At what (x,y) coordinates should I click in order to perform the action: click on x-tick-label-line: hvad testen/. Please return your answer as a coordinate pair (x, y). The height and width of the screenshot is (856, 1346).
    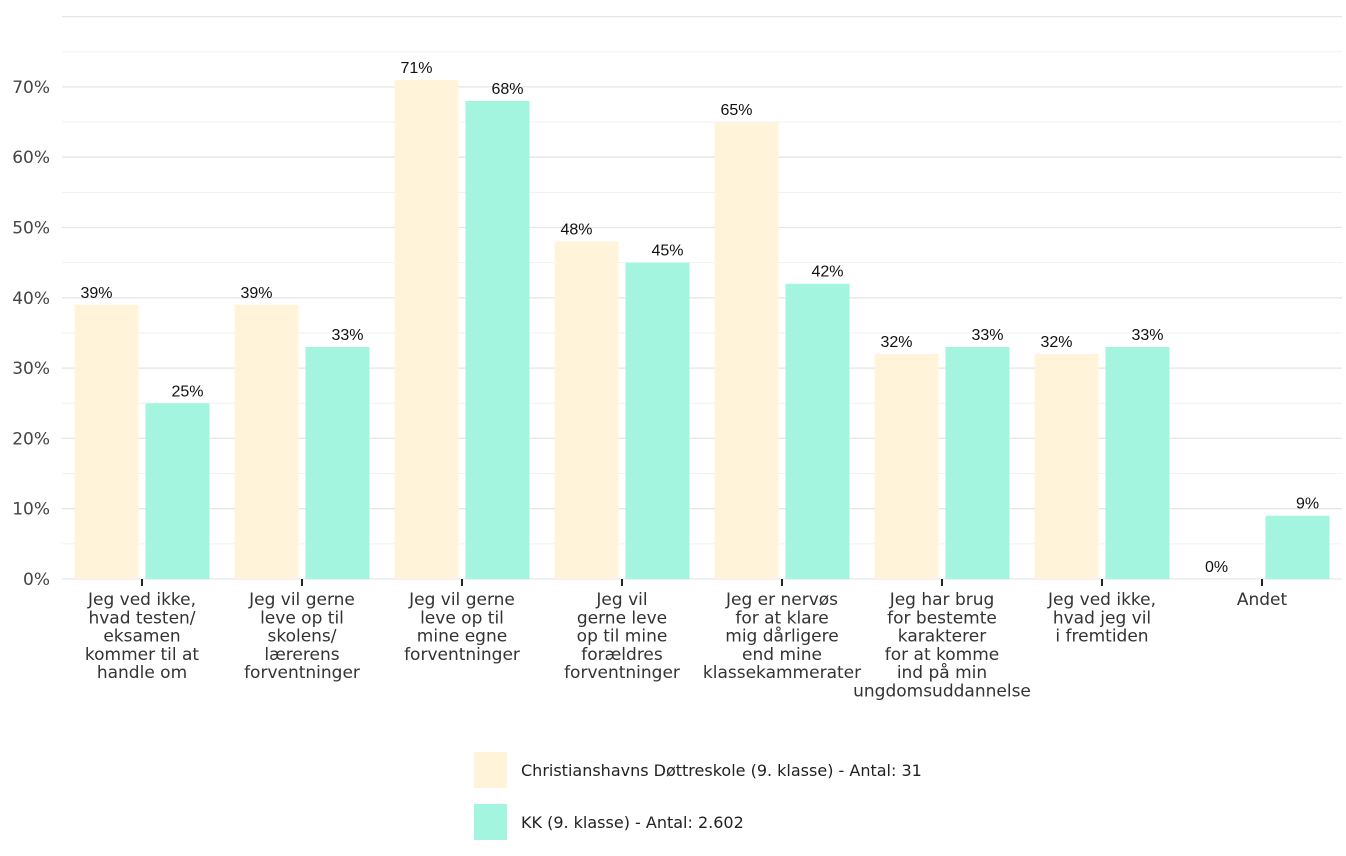
    Looking at the image, I should click on (141, 618).